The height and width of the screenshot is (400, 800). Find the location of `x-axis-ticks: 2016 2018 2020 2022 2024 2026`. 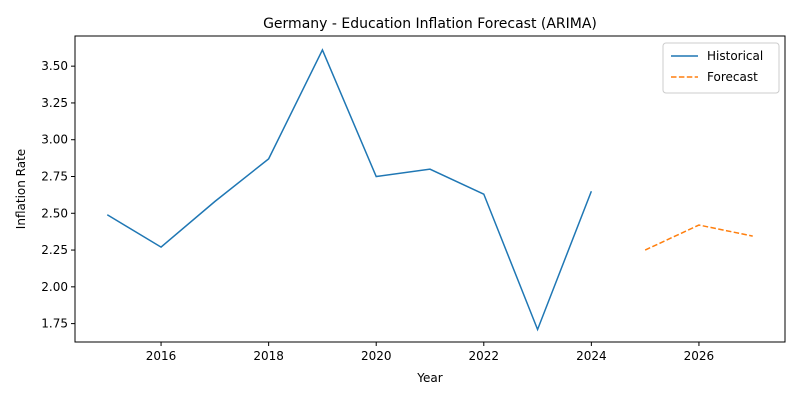

x-axis-ticks: 2016 2018 2020 2022 2024 2026 is located at coordinates (430, 352).